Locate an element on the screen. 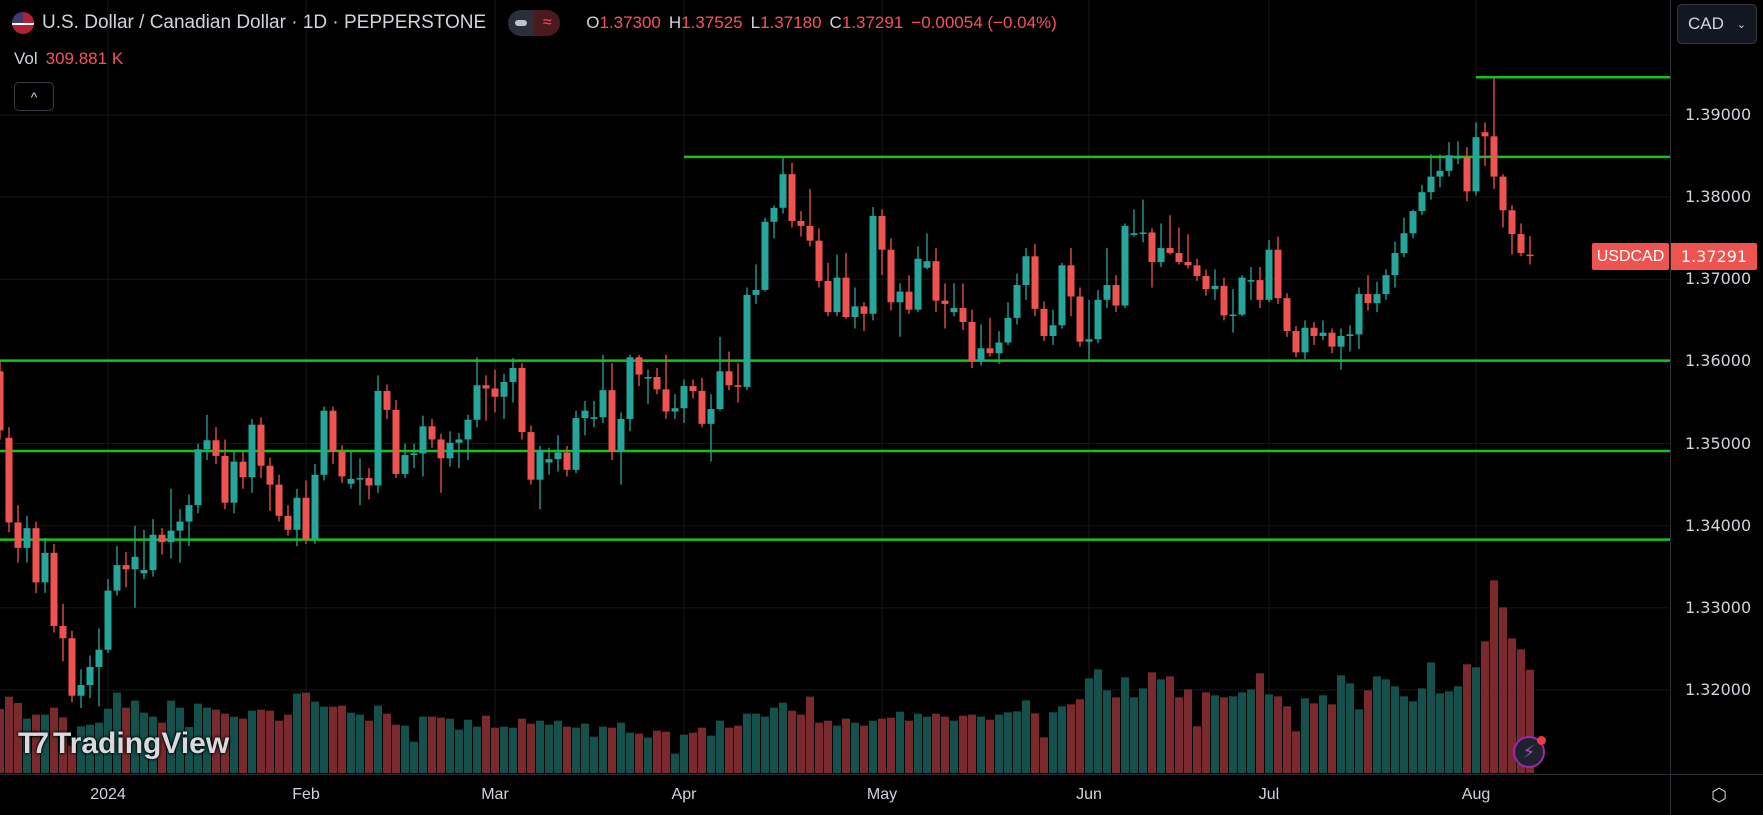  settings-gear-icon: ⬡ is located at coordinates (1719, 794).